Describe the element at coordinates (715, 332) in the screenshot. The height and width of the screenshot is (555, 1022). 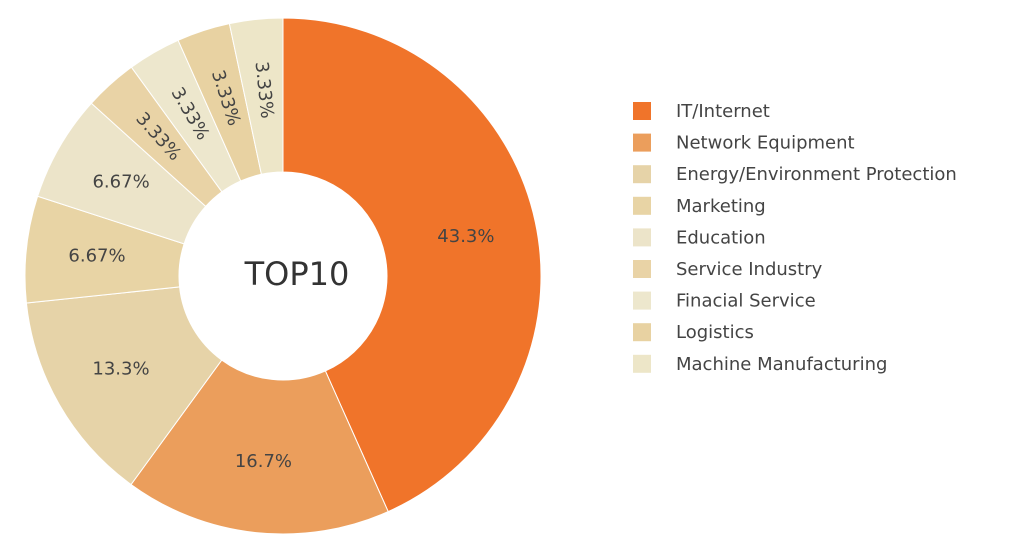
I see `legend-label-7: Logistics` at that location.